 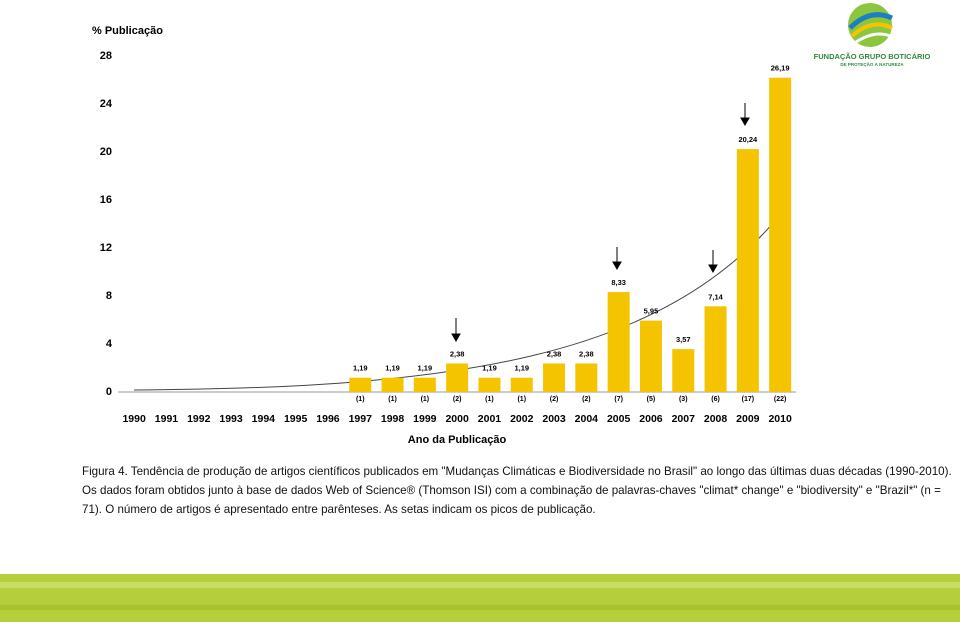 What do you see at coordinates (618, 282) in the screenshot?
I see `value-label: 8,33` at bounding box center [618, 282].